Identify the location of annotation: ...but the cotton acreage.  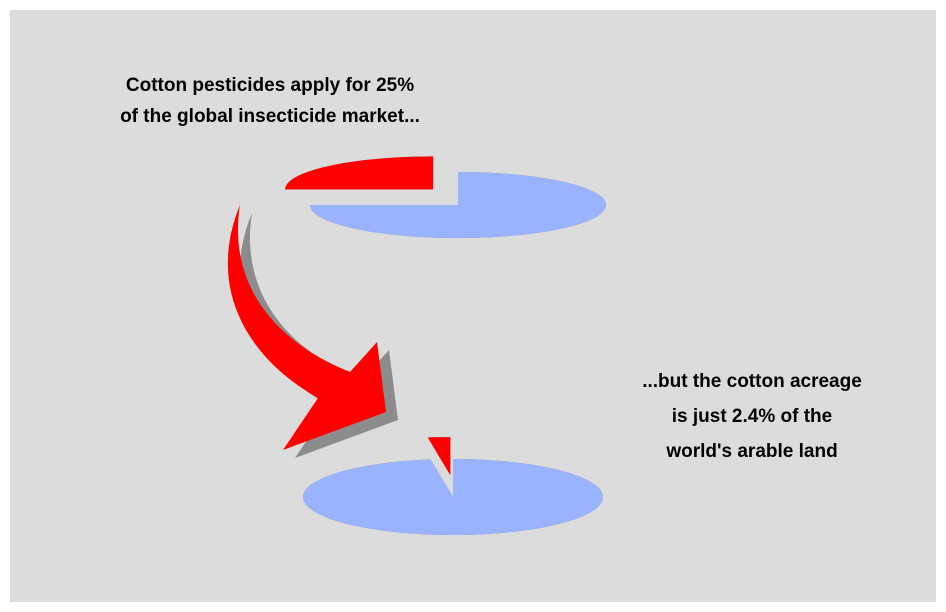
(752, 381).